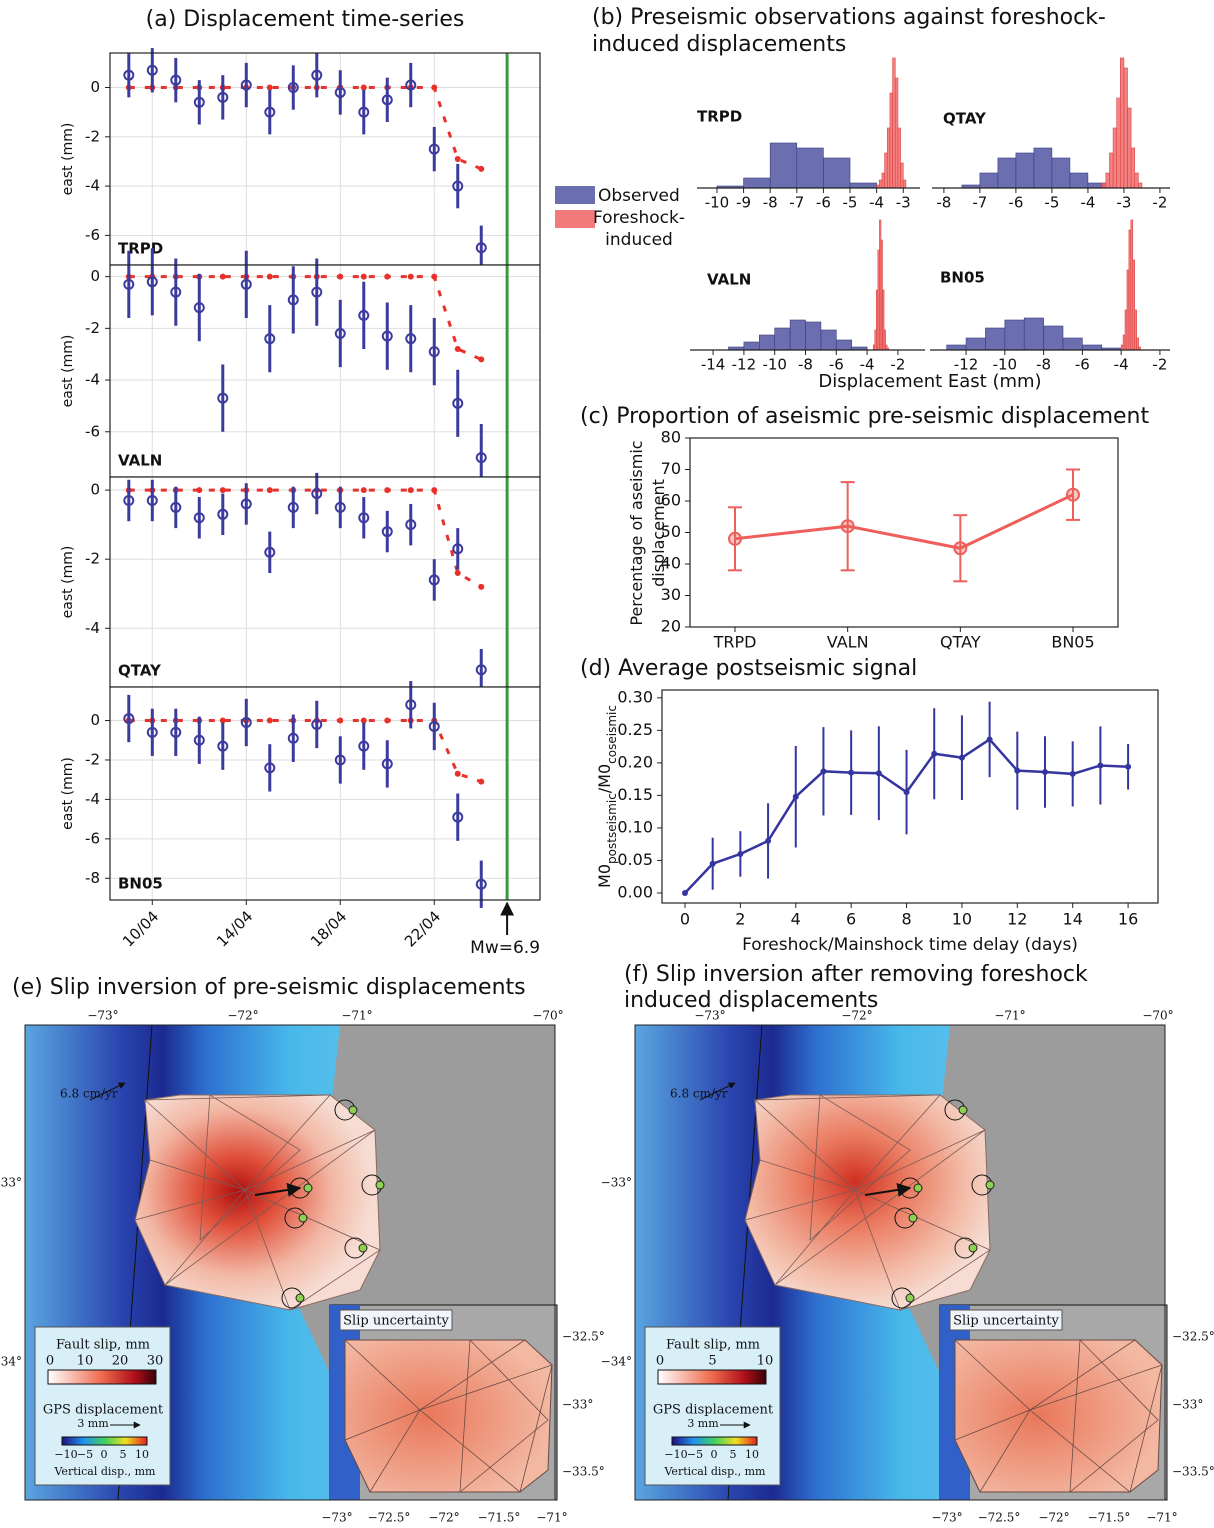 The height and width of the screenshot is (1528, 1214). Describe the element at coordinates (712, 1406) in the screenshot. I see `legend-box` at that location.